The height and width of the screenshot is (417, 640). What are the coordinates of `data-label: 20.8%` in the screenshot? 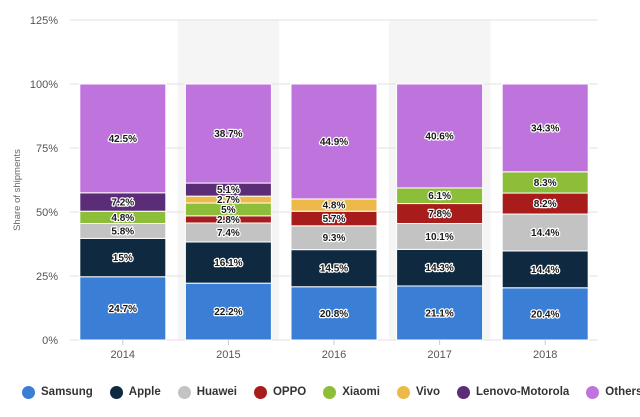 It's located at (334, 314).